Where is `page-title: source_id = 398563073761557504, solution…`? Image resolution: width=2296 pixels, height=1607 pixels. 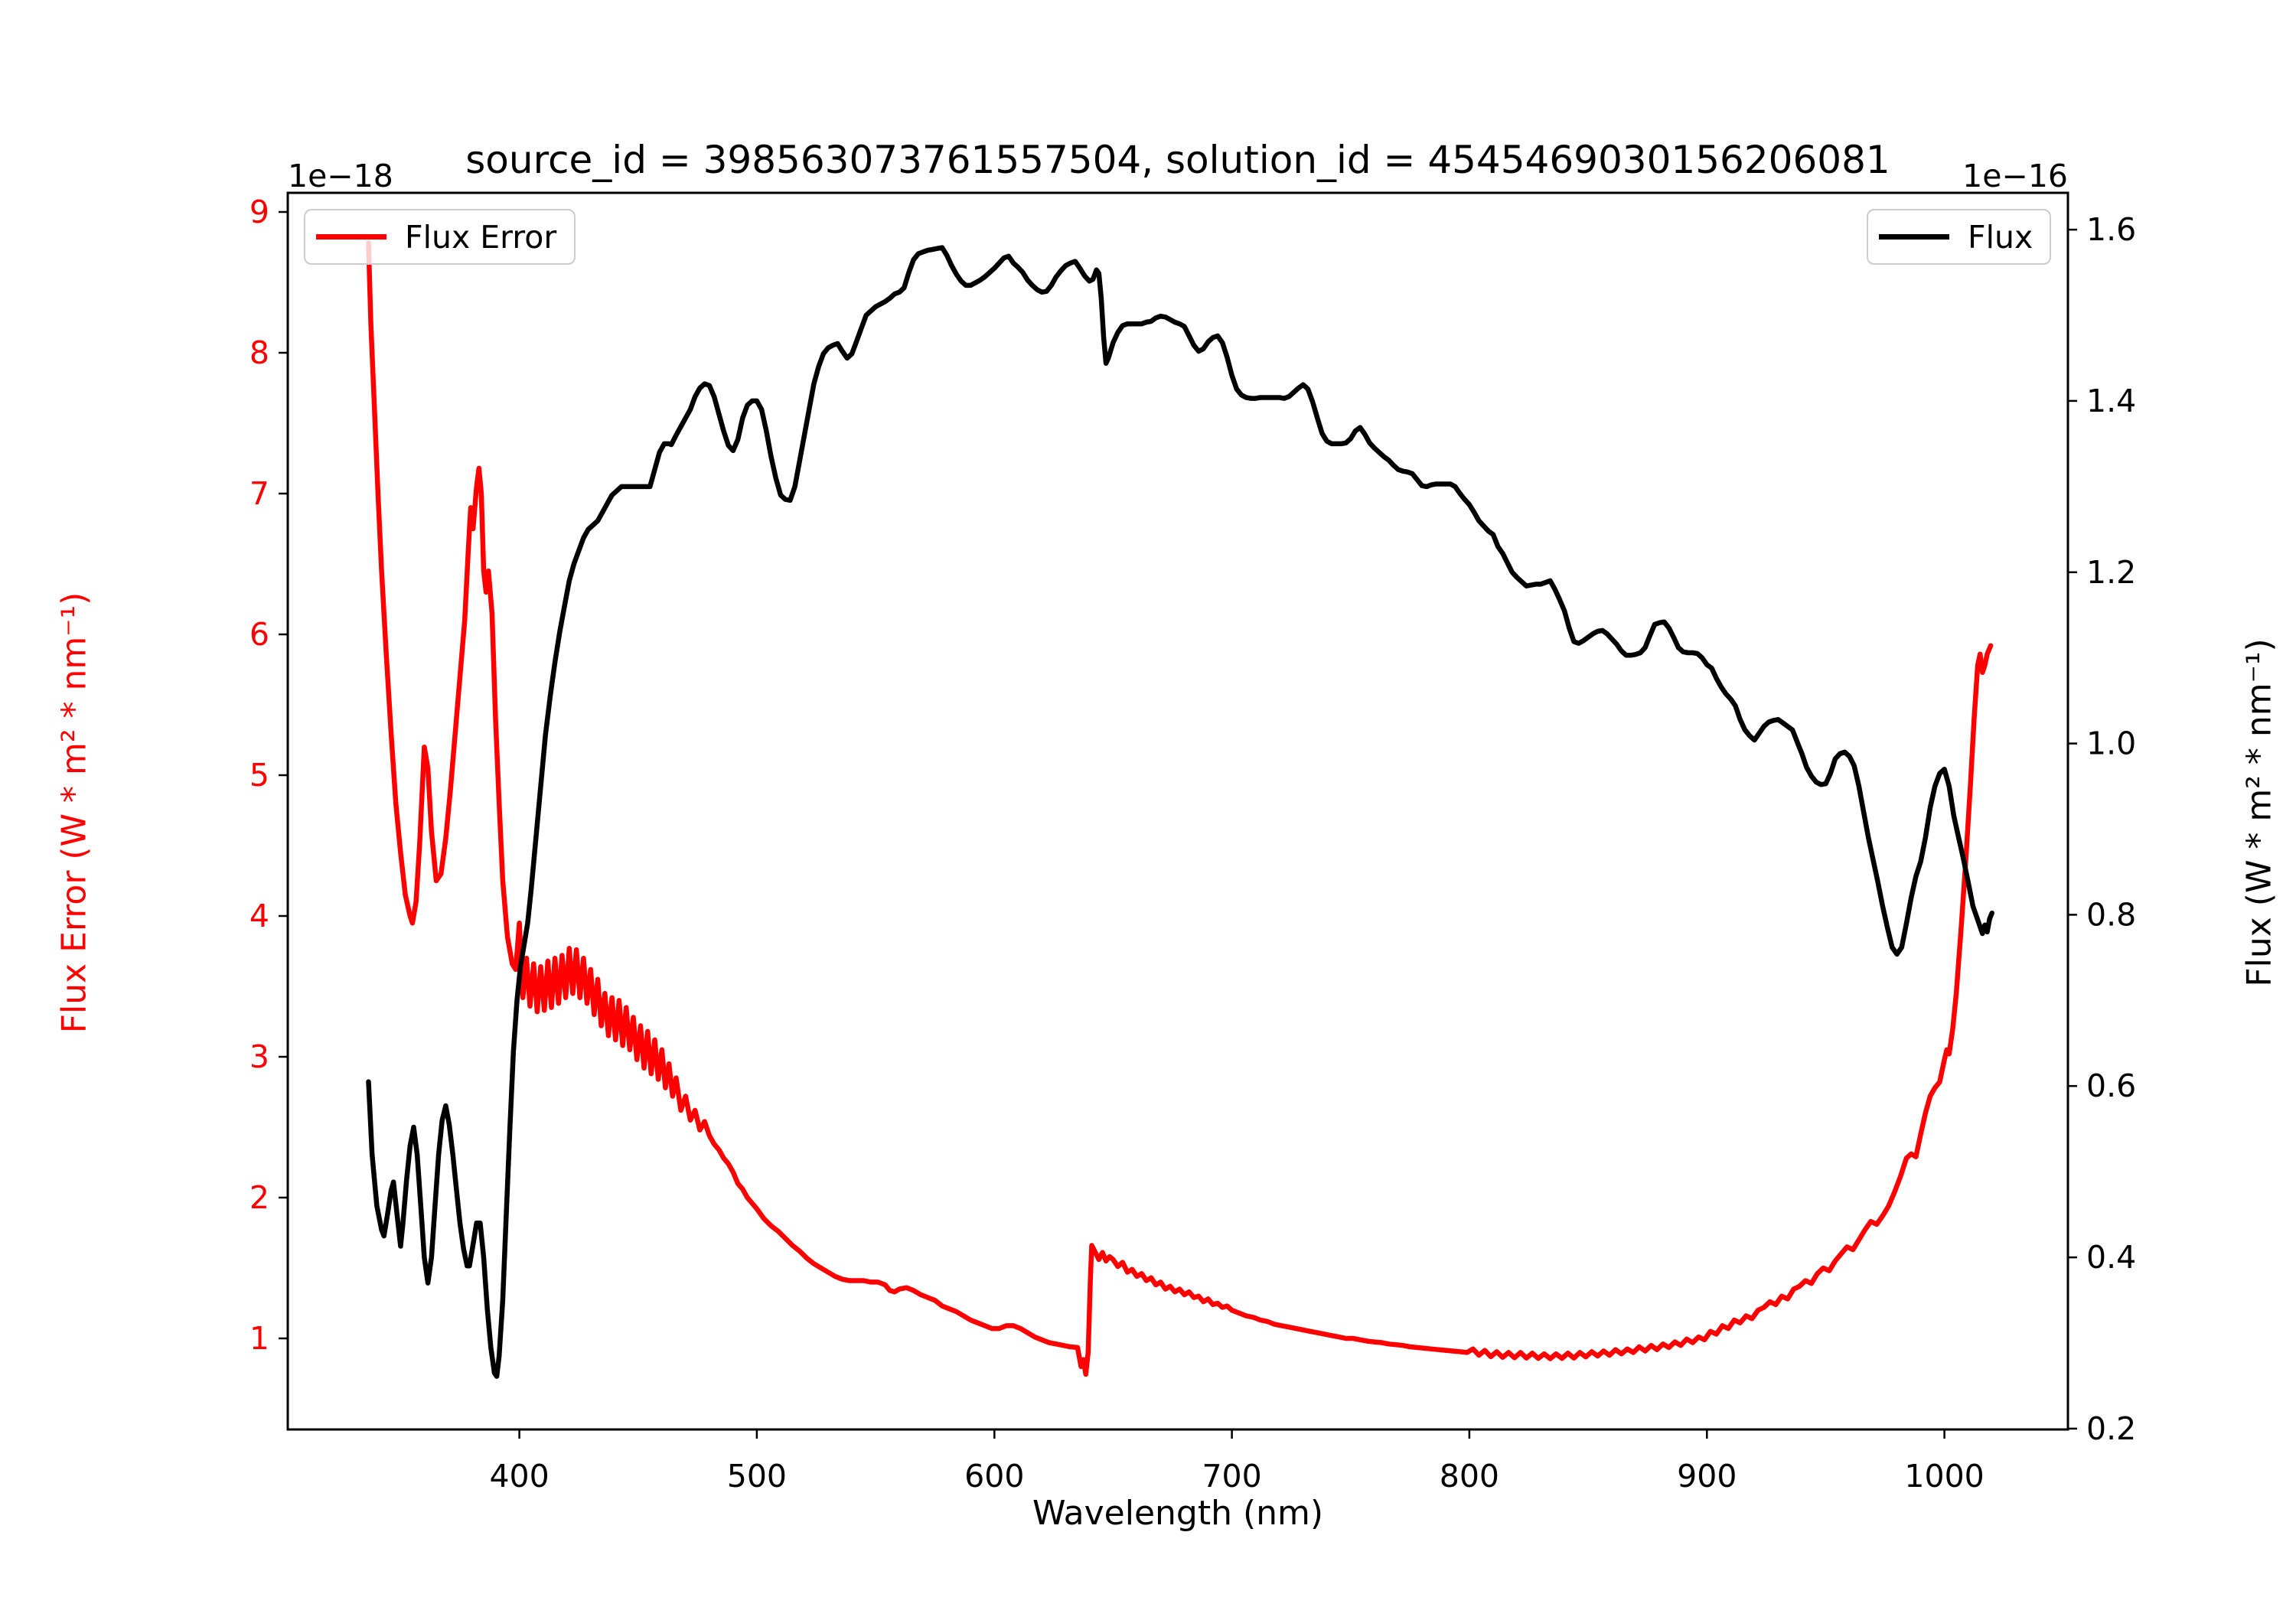
page-title: source_id = 398563073761557504, solution… is located at coordinates (1177, 160).